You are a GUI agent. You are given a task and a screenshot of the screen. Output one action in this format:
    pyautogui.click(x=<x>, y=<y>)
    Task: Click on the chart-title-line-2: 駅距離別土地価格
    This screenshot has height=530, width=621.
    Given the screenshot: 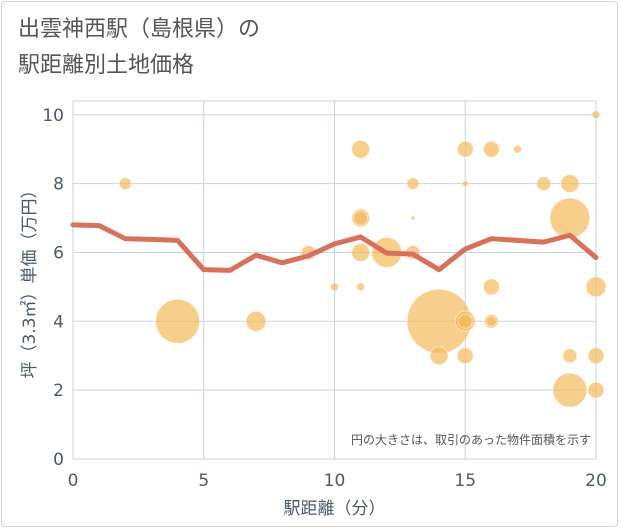 What is the action you would take?
    pyautogui.click(x=106, y=65)
    